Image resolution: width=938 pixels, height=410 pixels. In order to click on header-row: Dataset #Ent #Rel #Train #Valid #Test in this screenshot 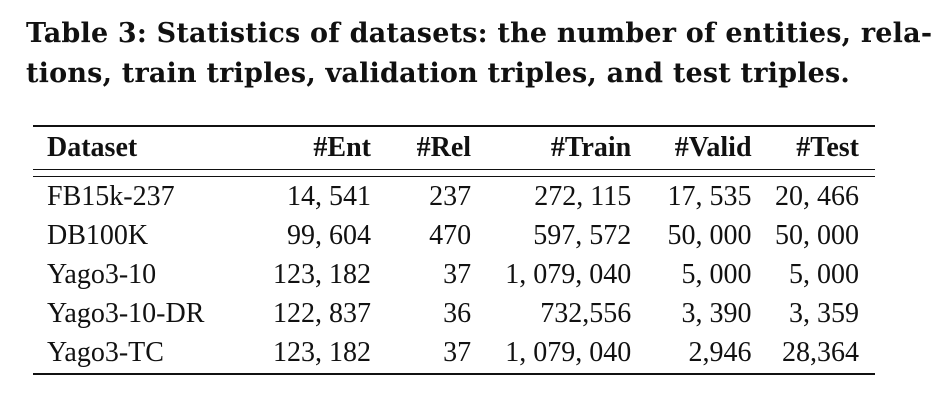, I will do `click(454, 147)`.